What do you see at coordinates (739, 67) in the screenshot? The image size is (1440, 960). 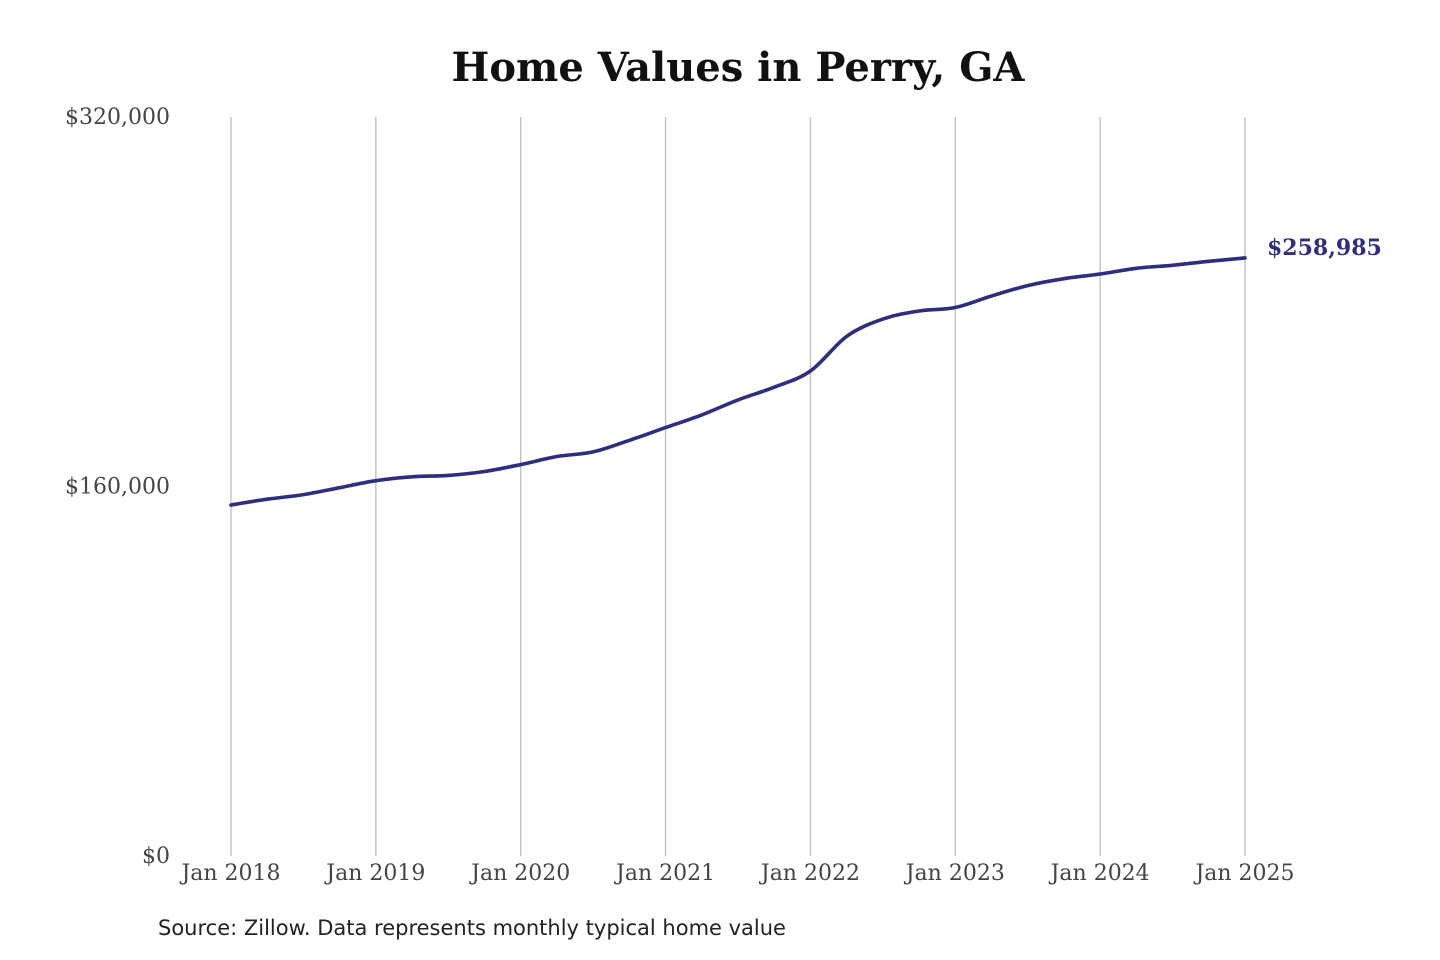 I see `chart-title: Home Values in Perry, GA` at bounding box center [739, 67].